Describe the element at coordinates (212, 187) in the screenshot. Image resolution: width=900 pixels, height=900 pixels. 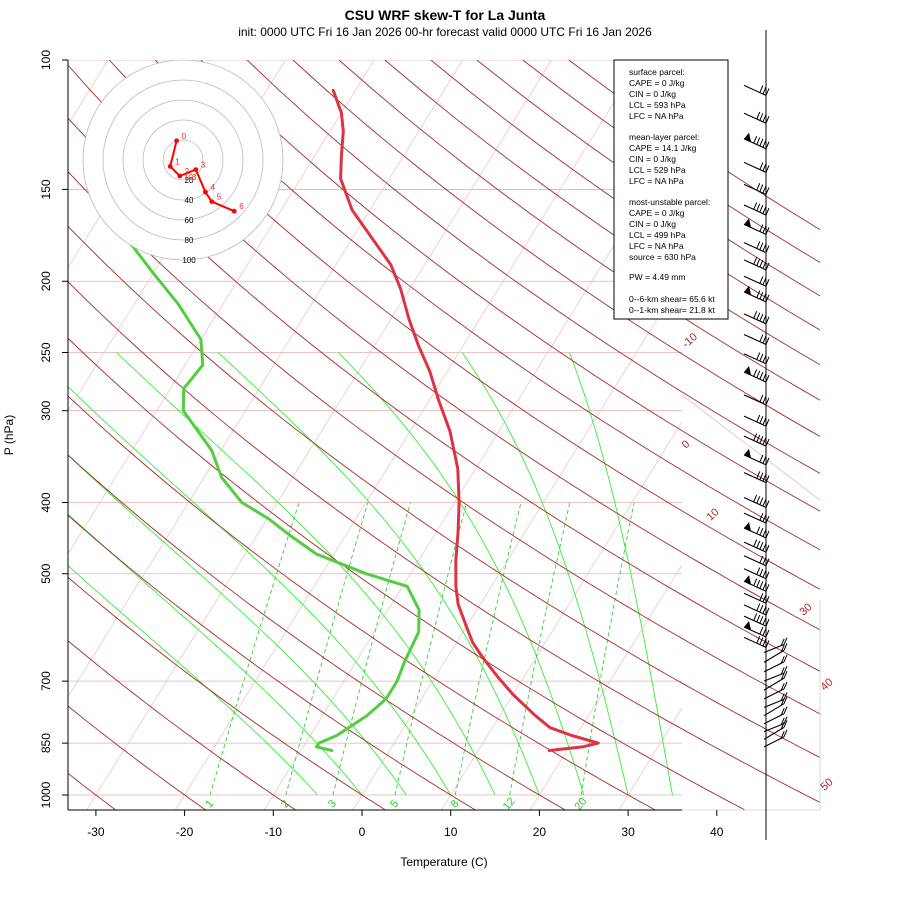
I see `hodograph-point-label: 4` at that location.